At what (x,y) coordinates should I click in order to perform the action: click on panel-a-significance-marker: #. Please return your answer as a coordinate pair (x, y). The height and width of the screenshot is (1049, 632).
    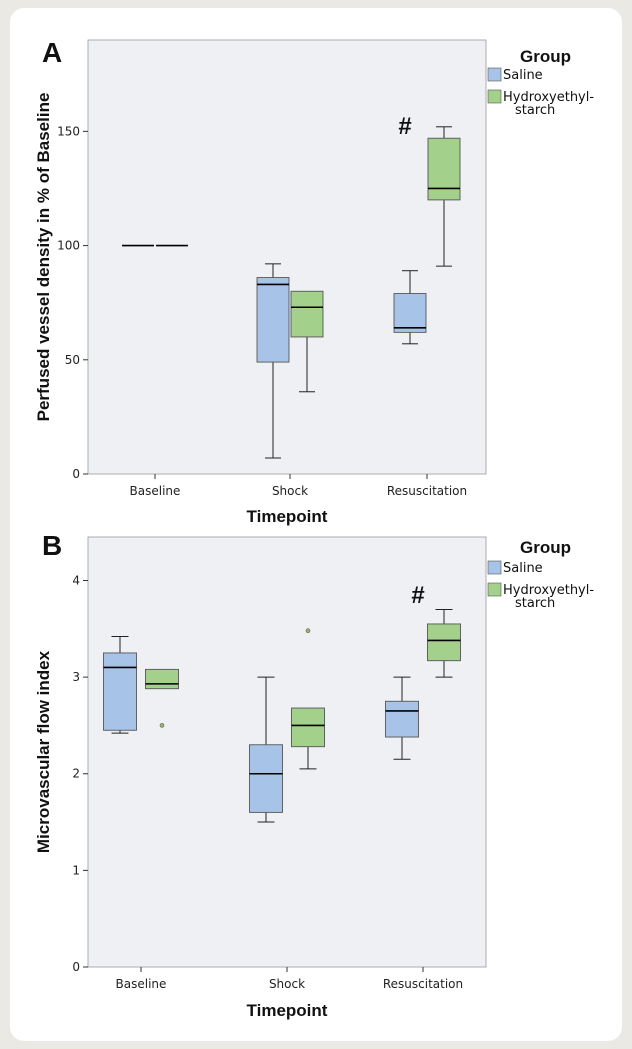
    Looking at the image, I should click on (404, 126).